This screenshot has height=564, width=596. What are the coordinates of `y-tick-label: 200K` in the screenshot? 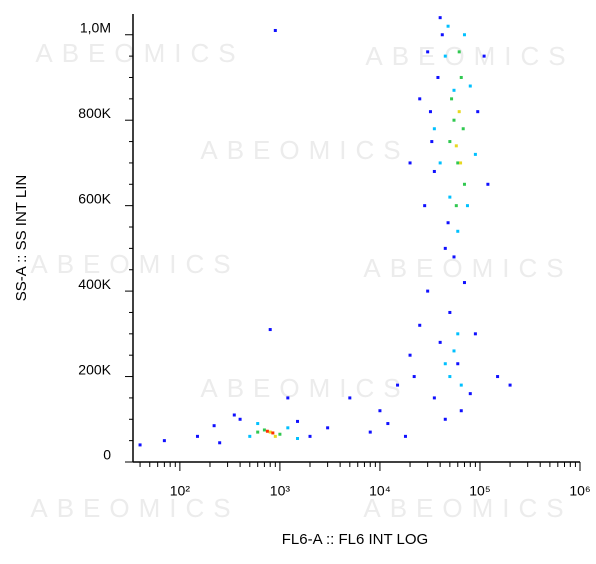 It's located at (94, 369).